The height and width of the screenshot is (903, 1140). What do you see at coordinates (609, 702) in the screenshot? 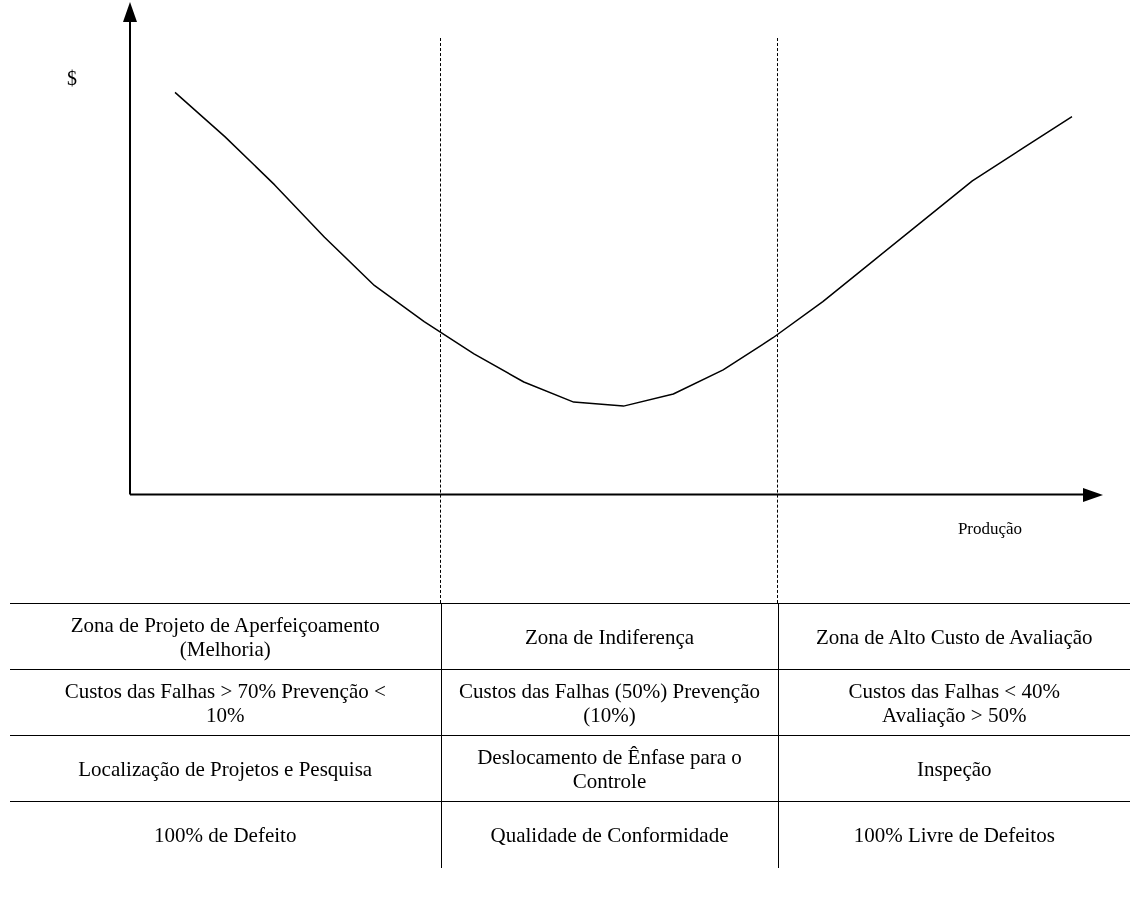
I see `text: Custos das Falhas (50%) Prevenção (10%)` at bounding box center [609, 702].